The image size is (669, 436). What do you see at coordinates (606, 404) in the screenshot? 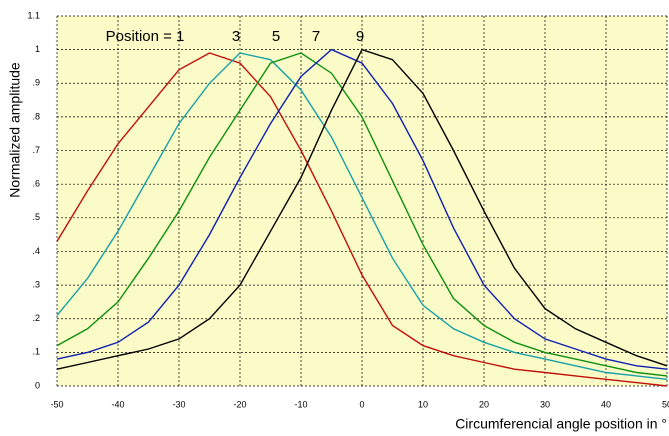
I see `x-tick-label: 40` at bounding box center [606, 404].